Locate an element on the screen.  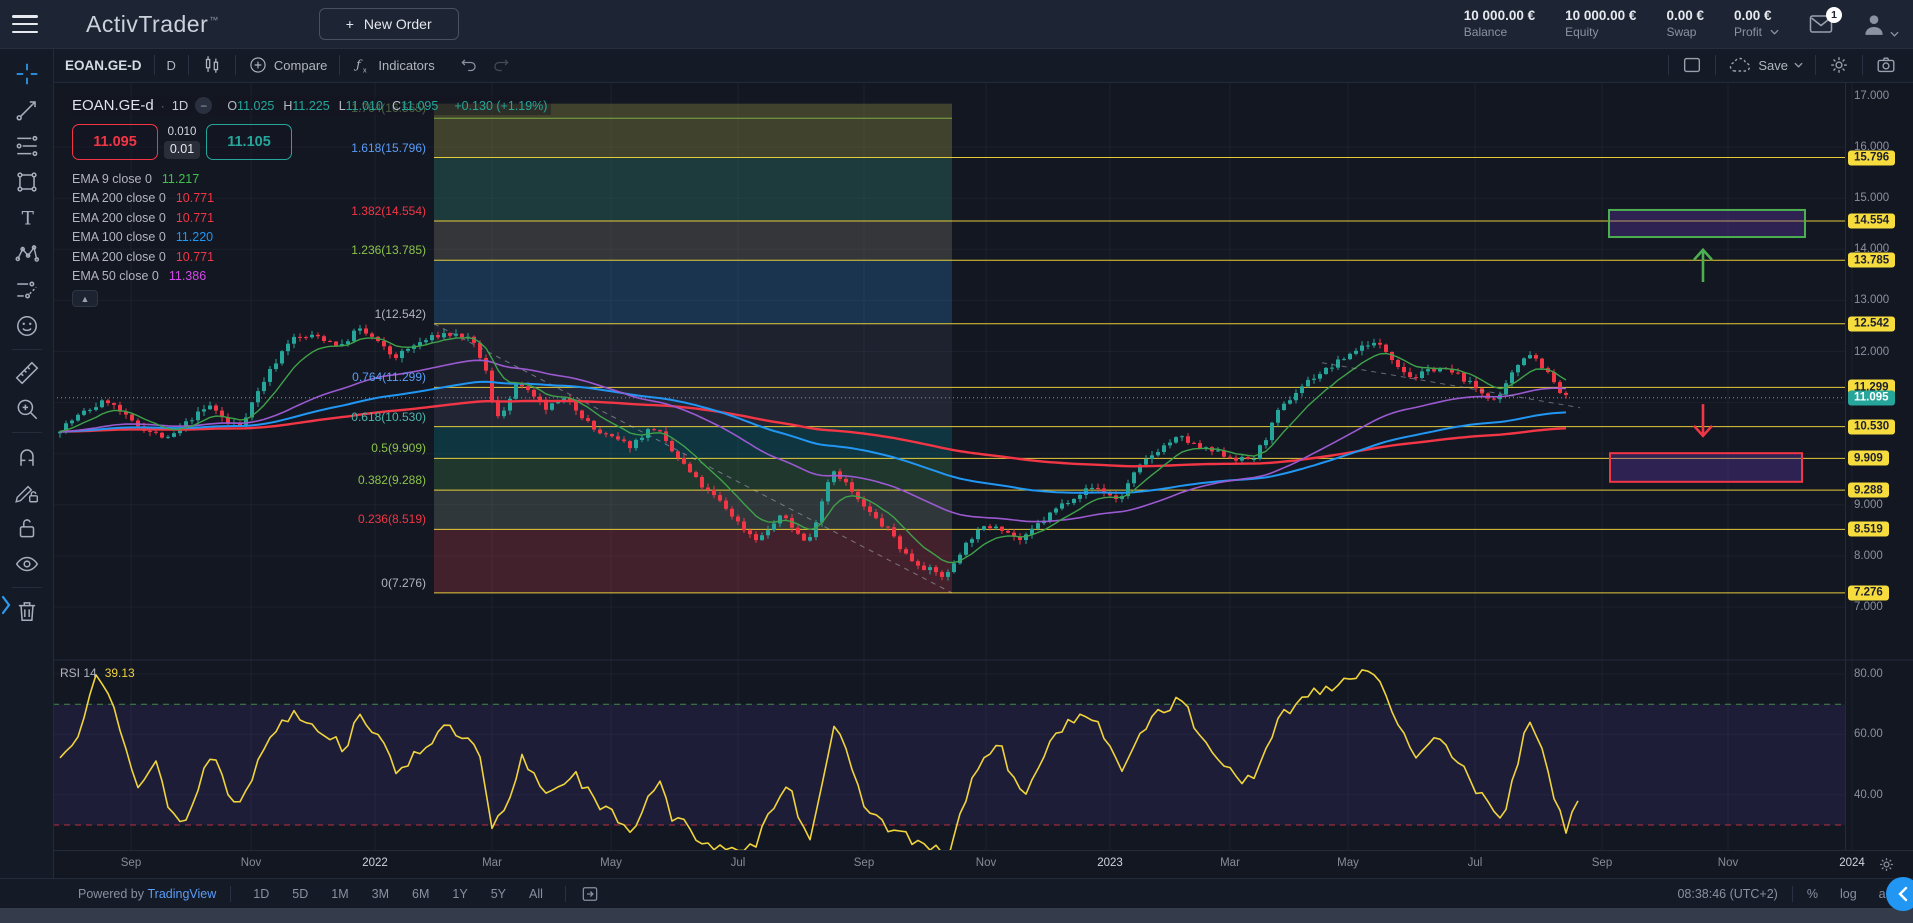
price-tick-label: 8.000 is located at coordinates (1868, 555).